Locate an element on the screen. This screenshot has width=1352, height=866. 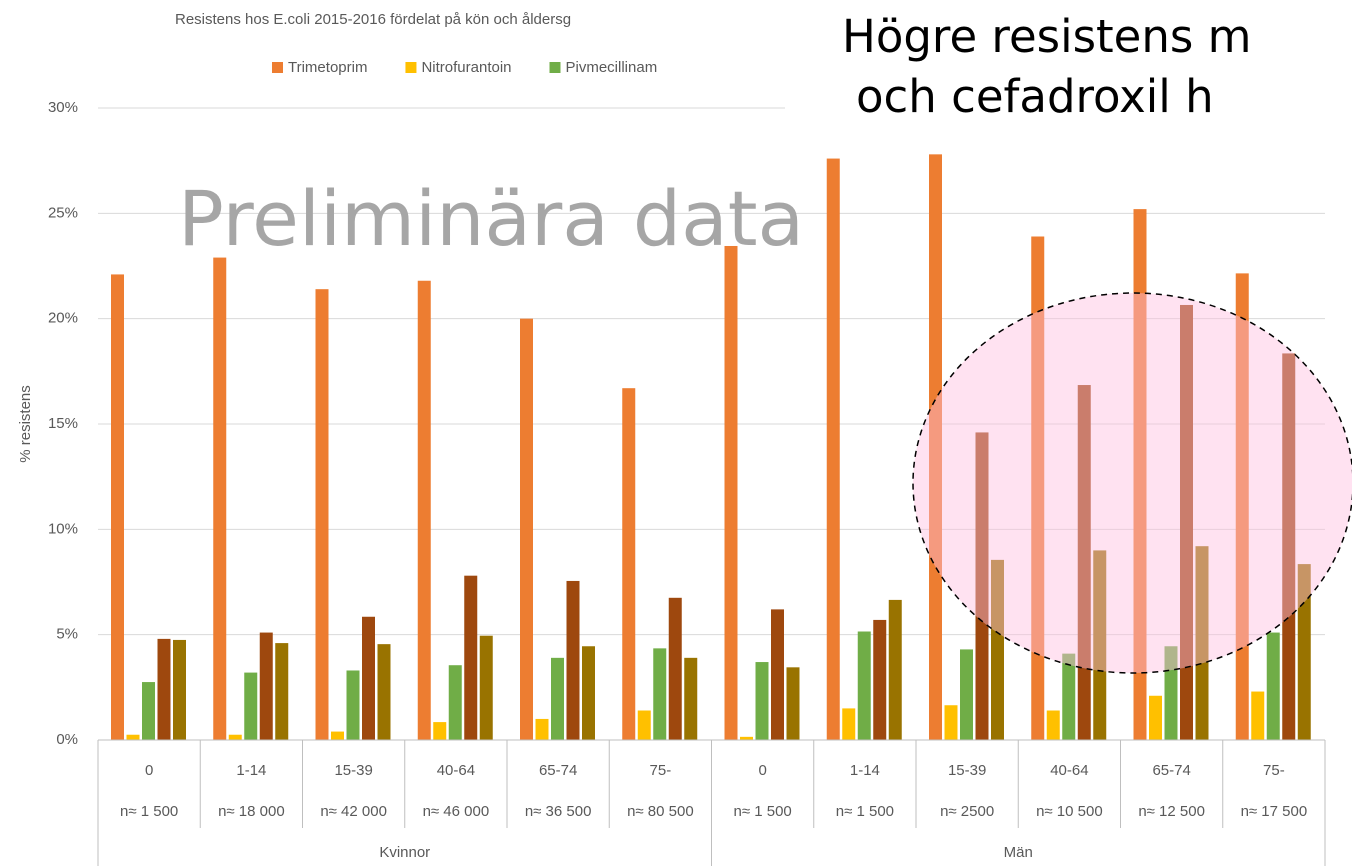
watermark: Preliminära data is located at coordinates (491, 218).